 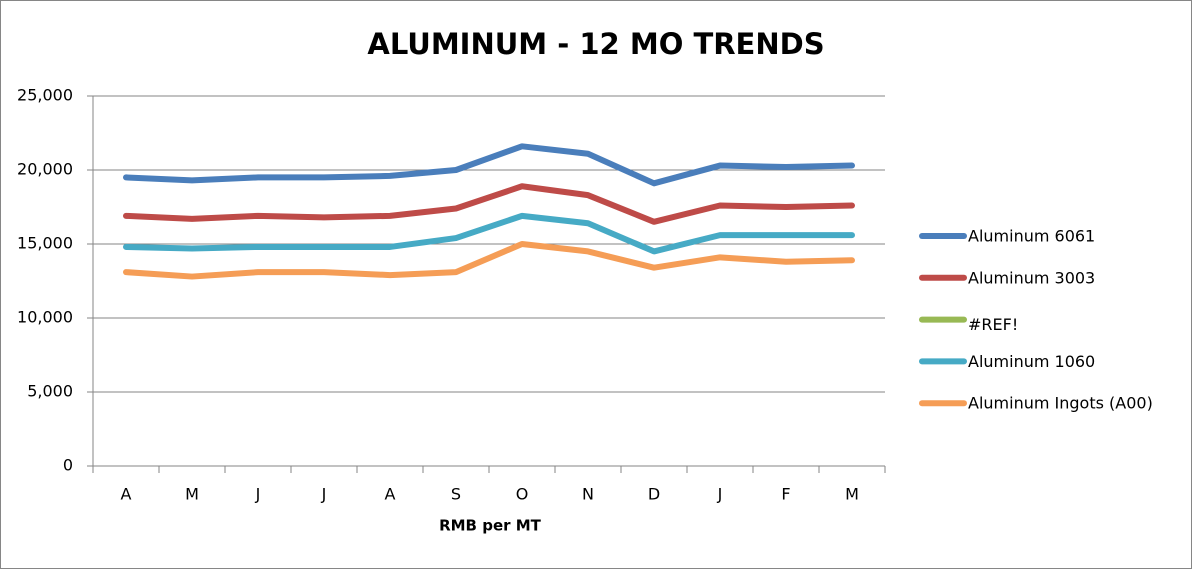 I want to click on x-tick-label: N, so click(x=588, y=494).